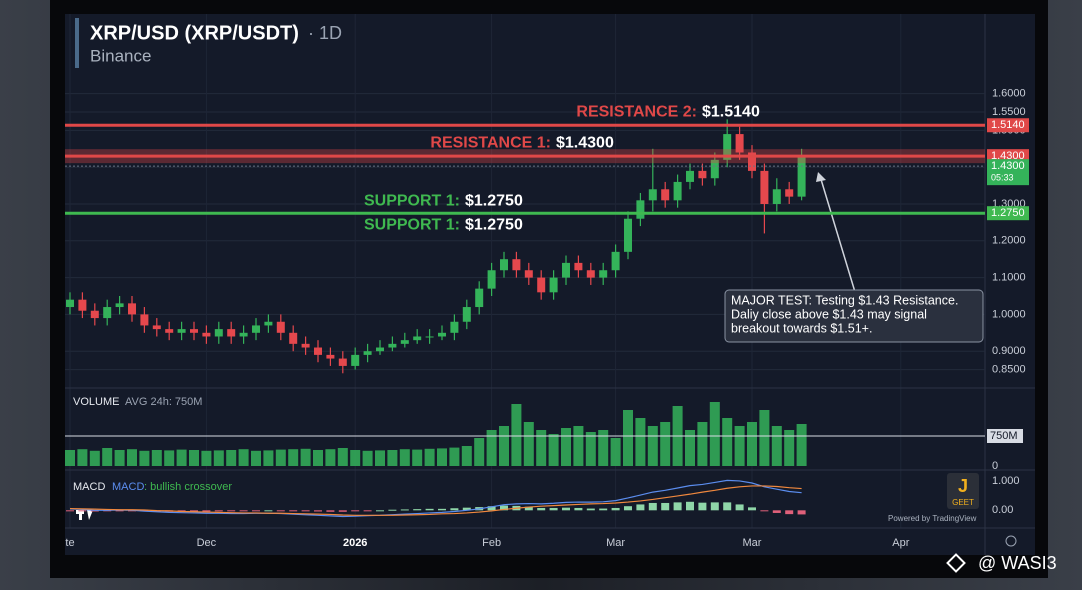 The image size is (1082, 590). Describe the element at coordinates (956, 563) in the screenshot. I see `watermark-icon` at that location.